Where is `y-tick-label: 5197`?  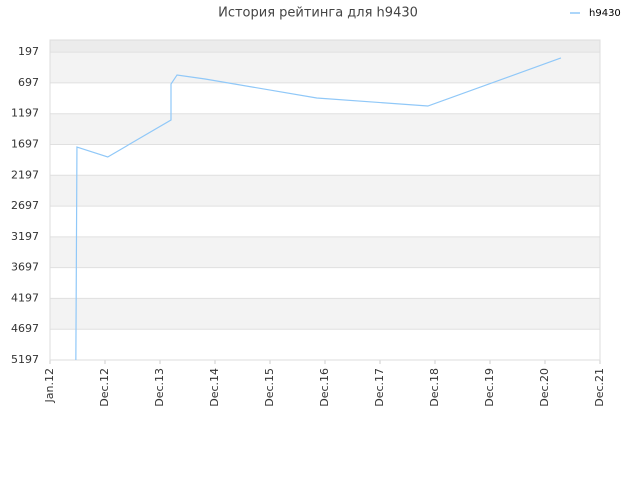 y-tick-label: 5197 is located at coordinates (25, 359).